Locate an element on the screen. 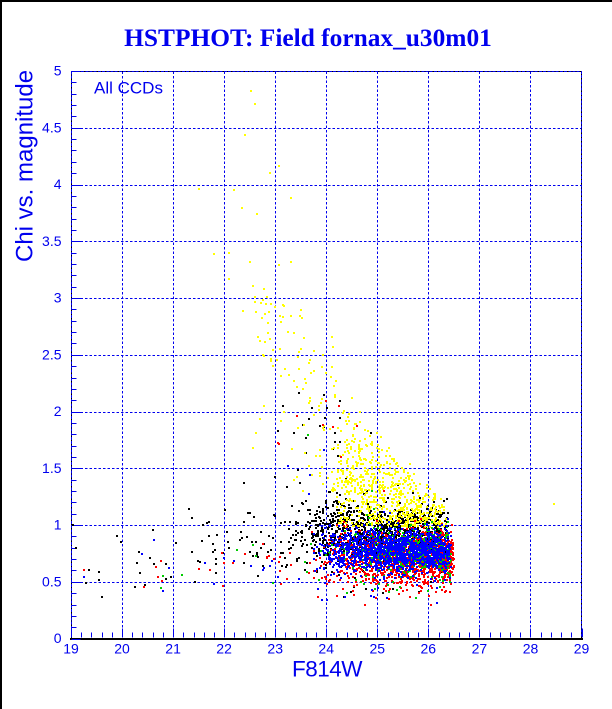 Image resolution: width=612 pixels, height=709 pixels. svg-text: 24 is located at coordinates (326, 649).